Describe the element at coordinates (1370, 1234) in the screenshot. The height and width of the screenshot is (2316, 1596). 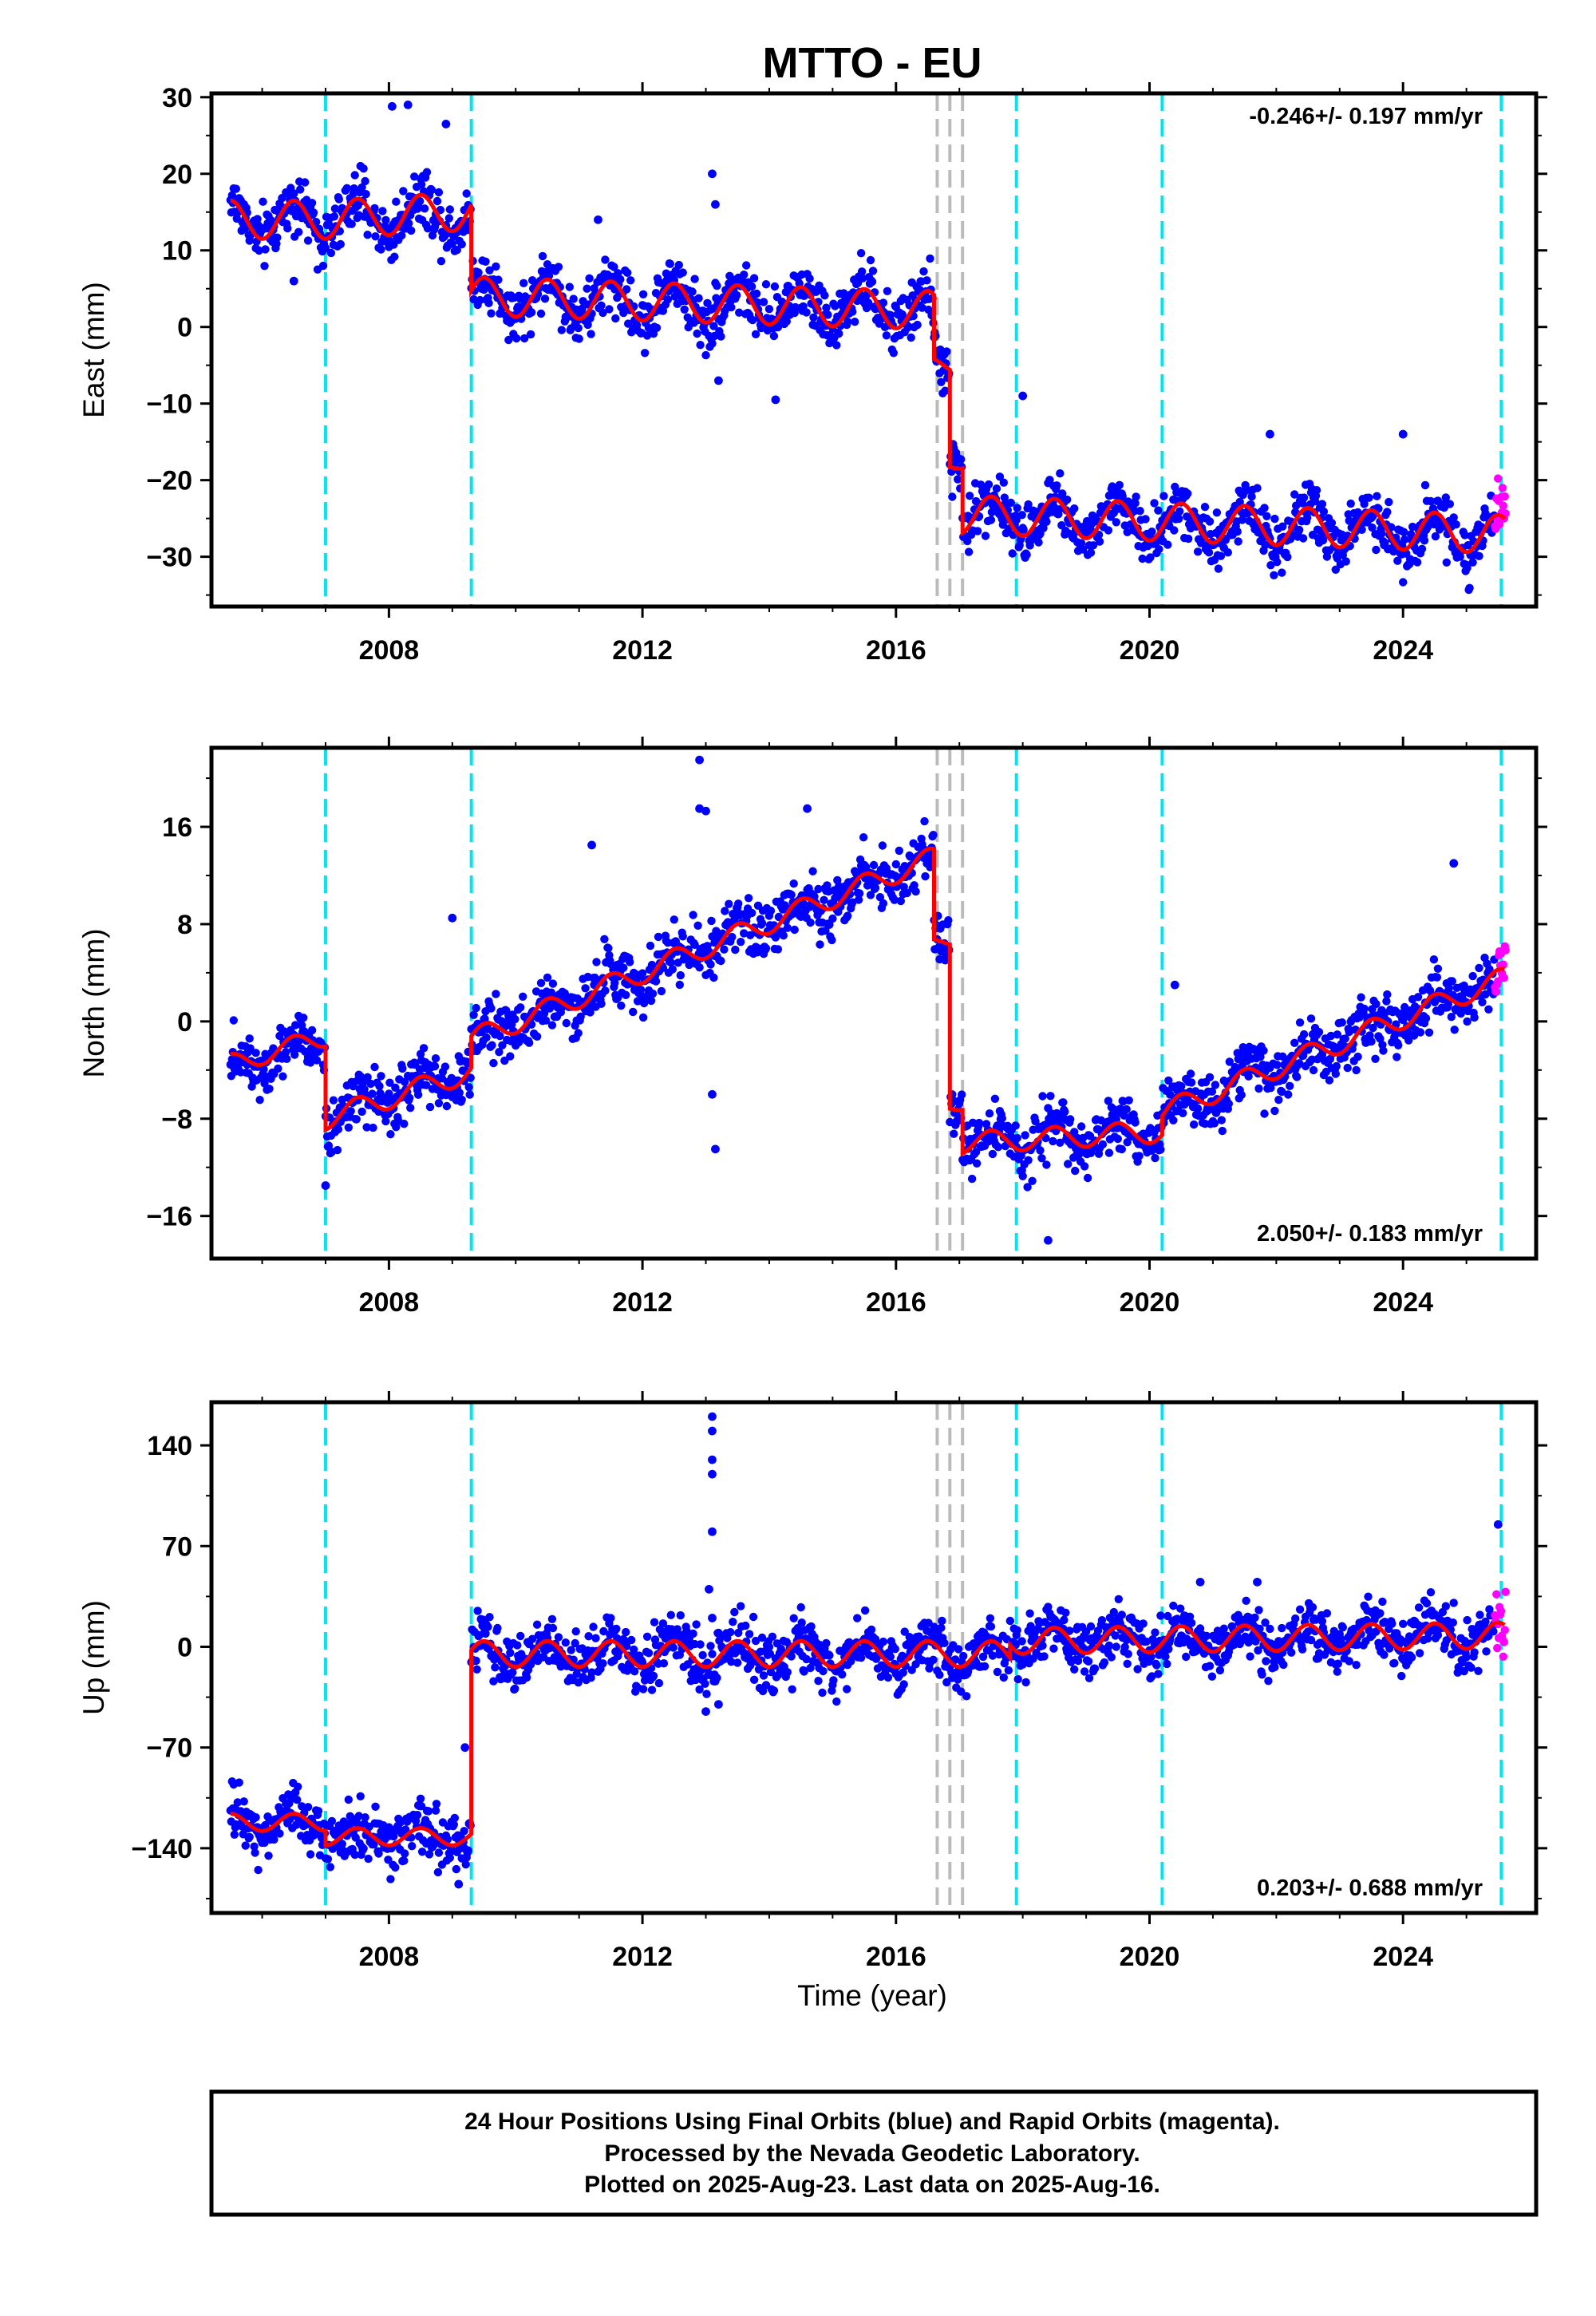
I see `north-rate-label: 2.050+/- 0.183 mm/yr` at that location.